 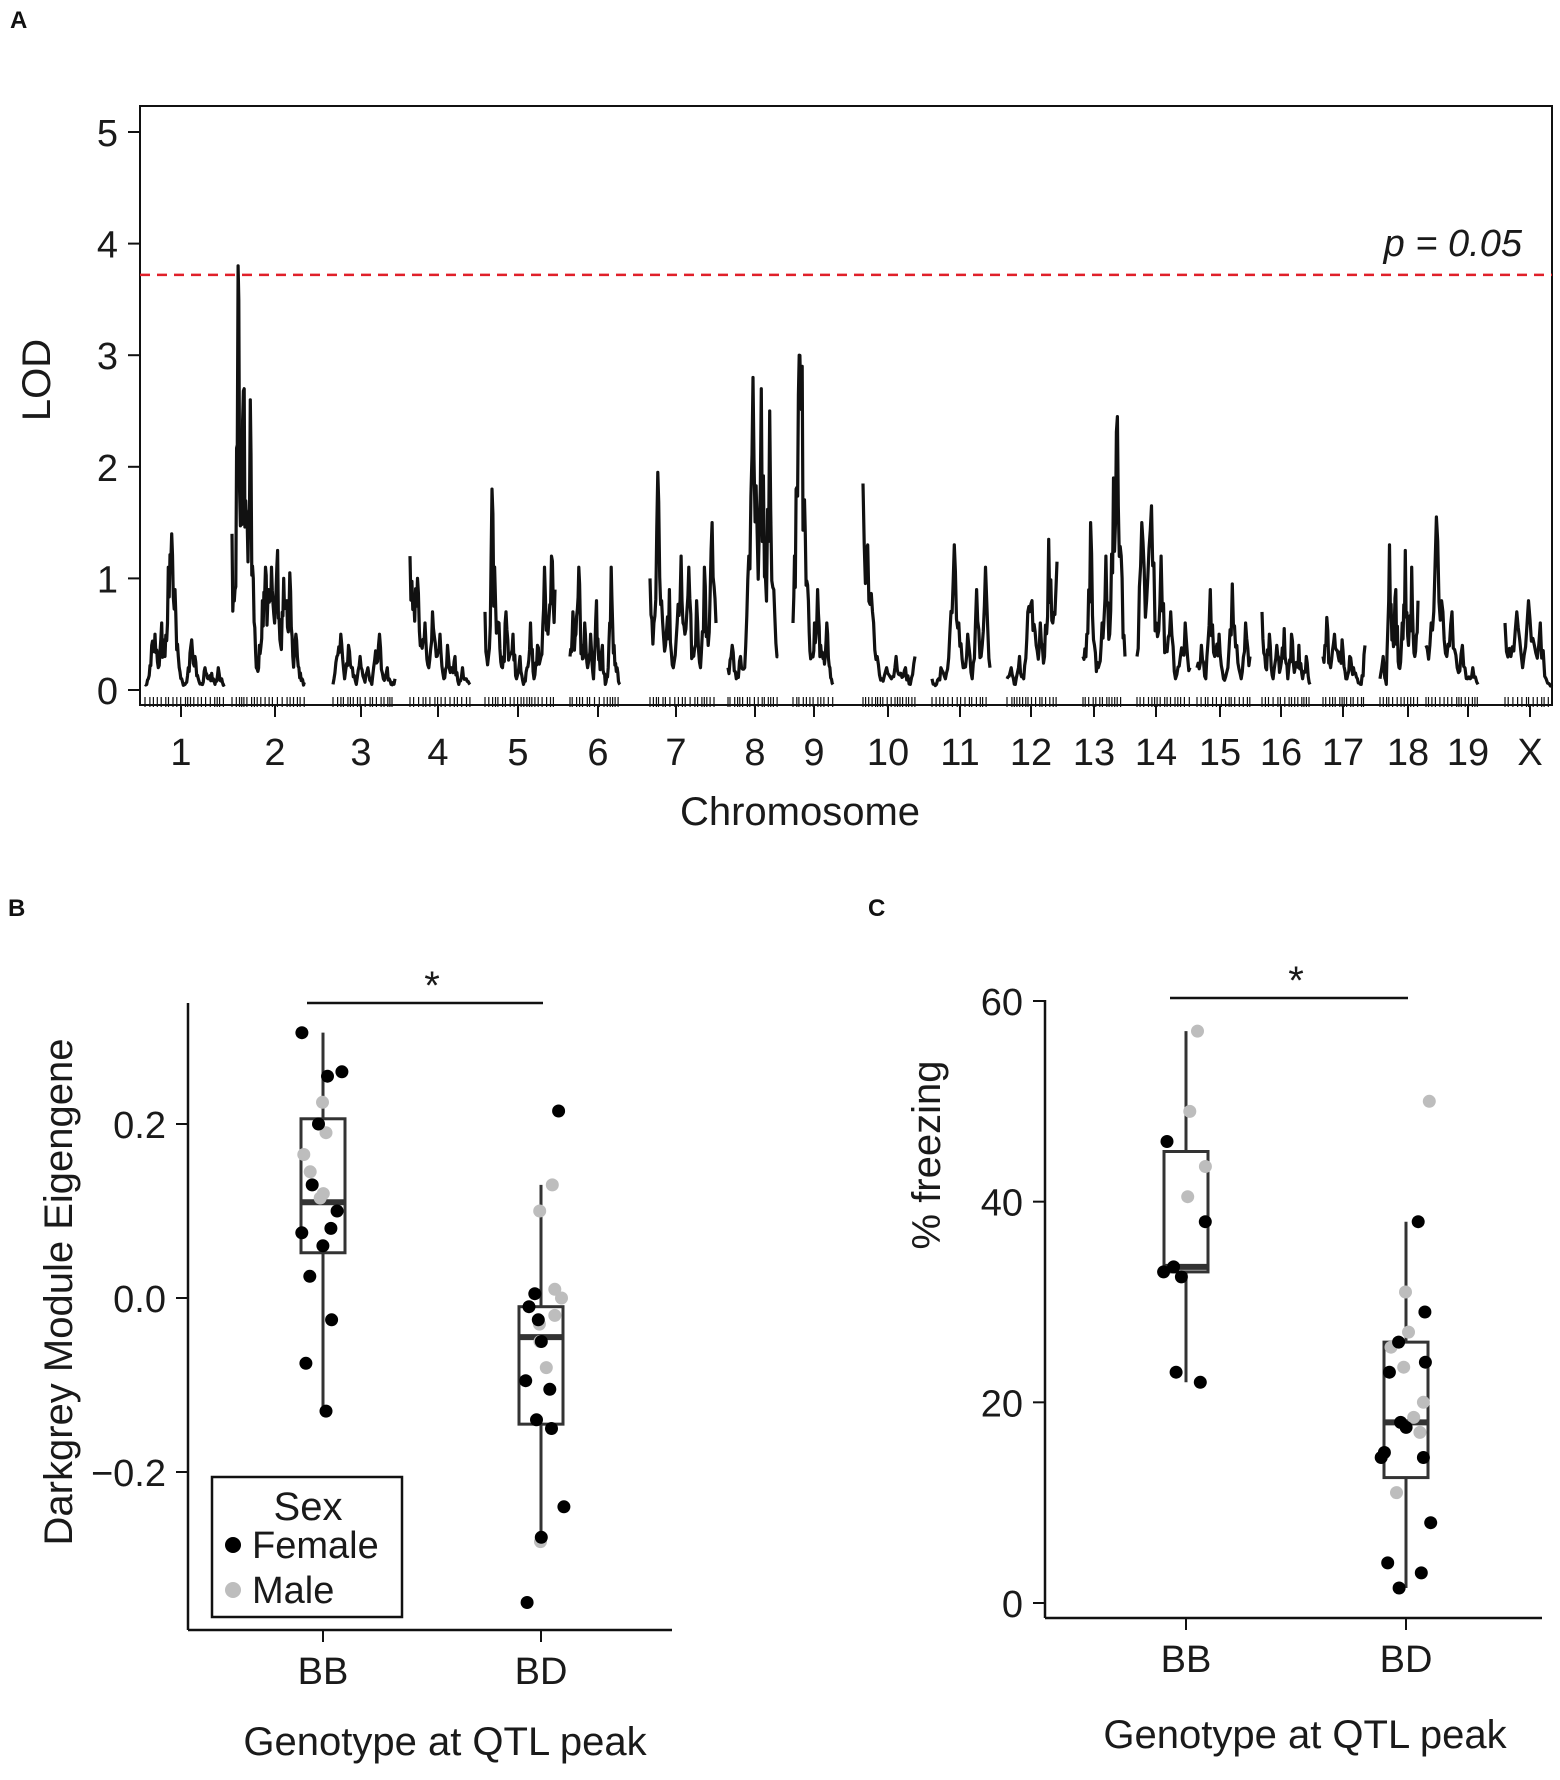 What do you see at coordinates (888, 753) in the screenshot?
I see `chromosome-tick-label: 10` at bounding box center [888, 753].